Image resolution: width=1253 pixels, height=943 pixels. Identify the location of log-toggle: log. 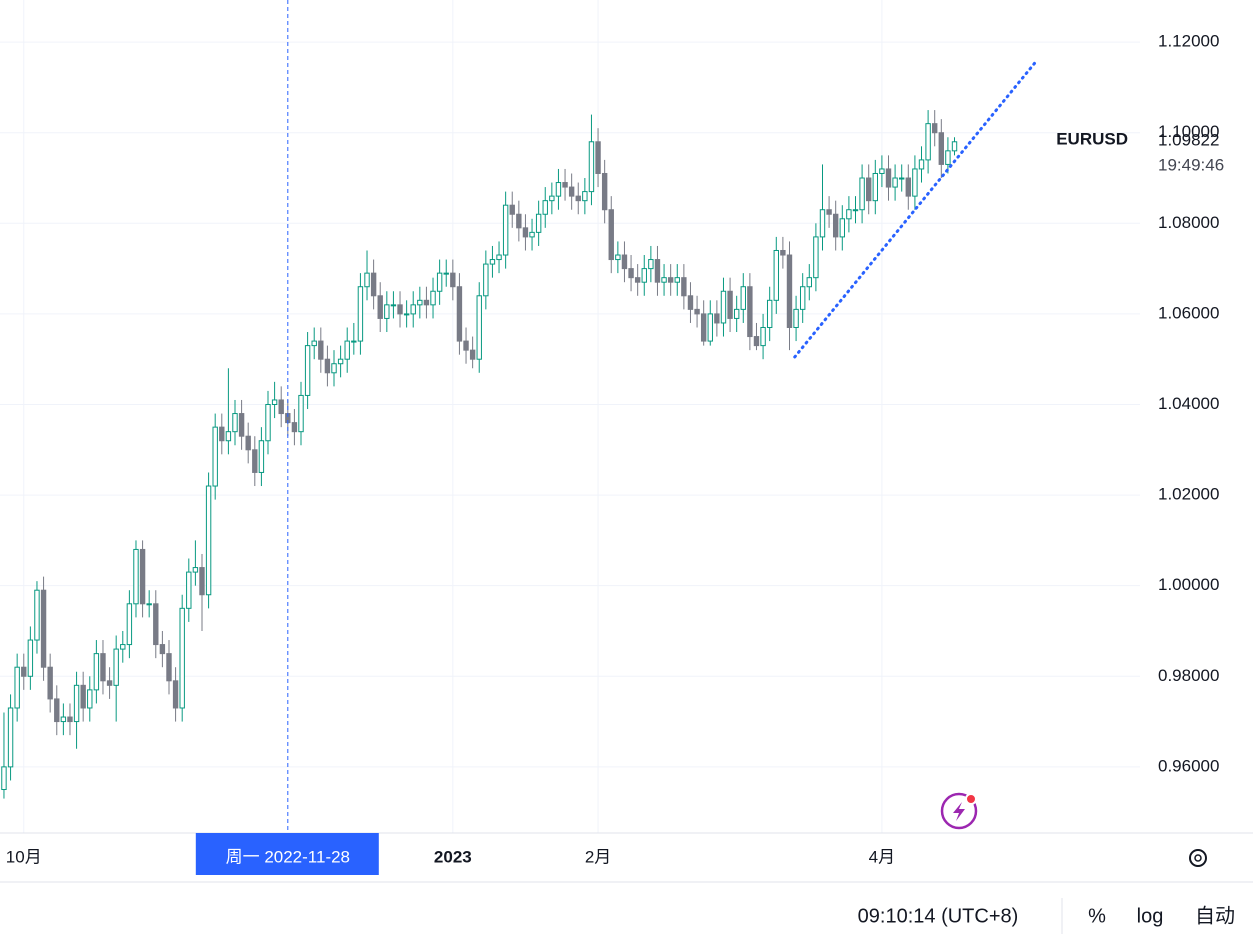
(1150, 916).